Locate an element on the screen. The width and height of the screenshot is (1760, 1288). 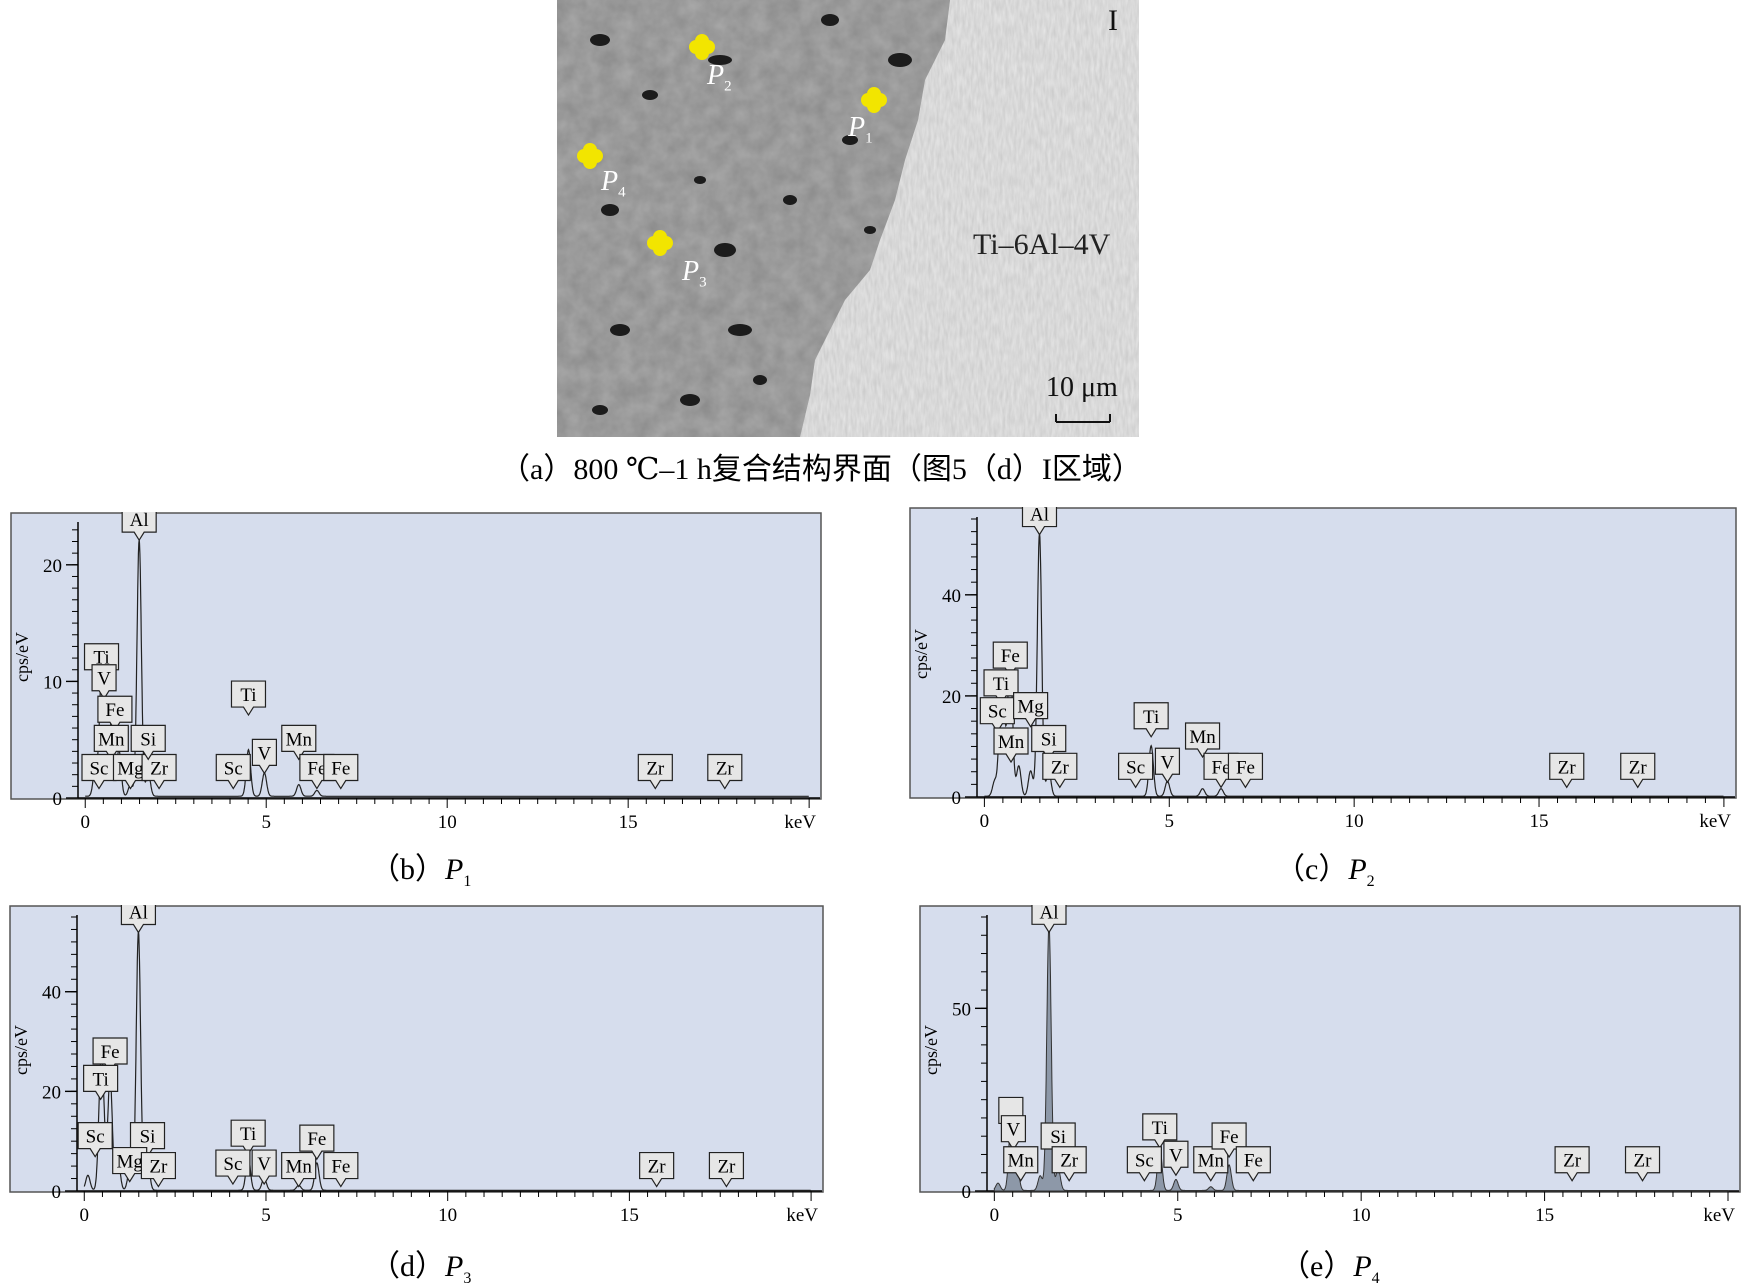
caption-b: （b）P1 is located at coordinates (421, 871).